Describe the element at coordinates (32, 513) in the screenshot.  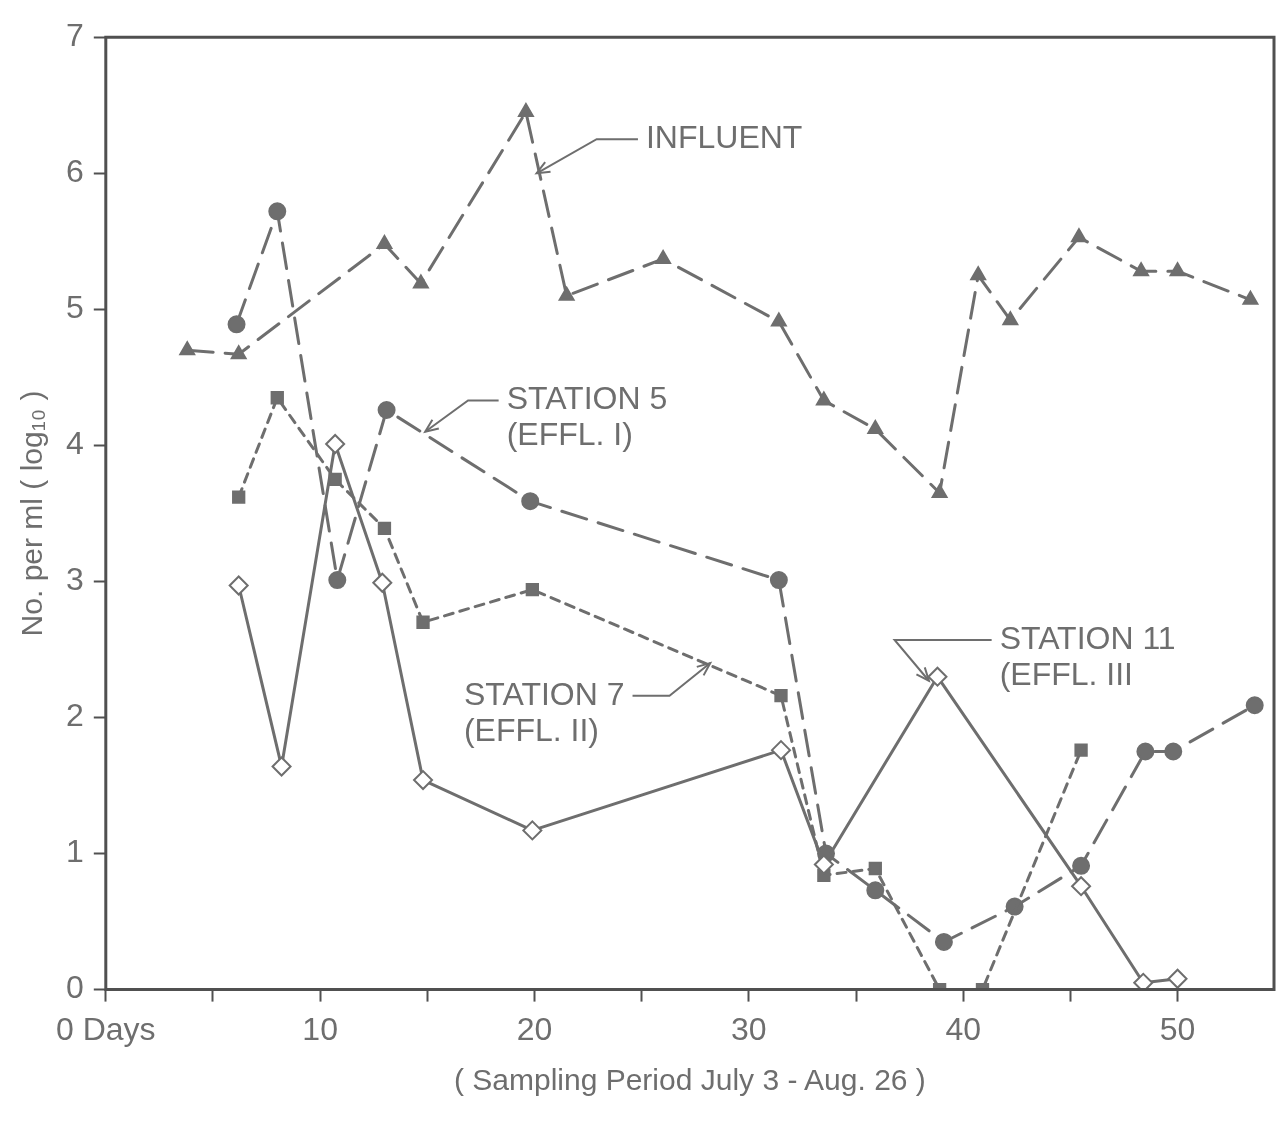
I see `y-axis-title: No. per ml ( log₁₀ )` at that location.